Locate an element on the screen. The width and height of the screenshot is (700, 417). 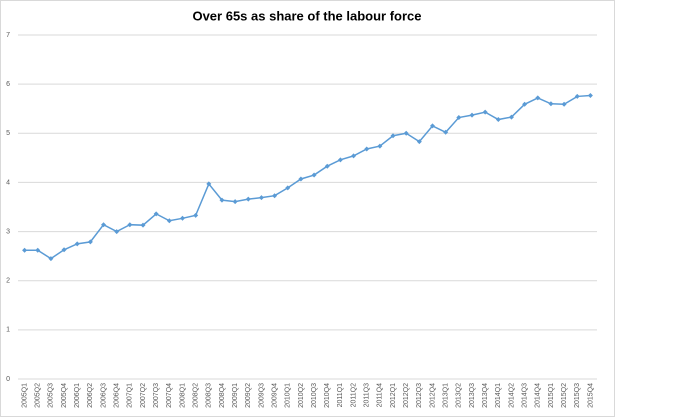
x-tick-label: 2014Q1 is located at coordinates (498, 395).